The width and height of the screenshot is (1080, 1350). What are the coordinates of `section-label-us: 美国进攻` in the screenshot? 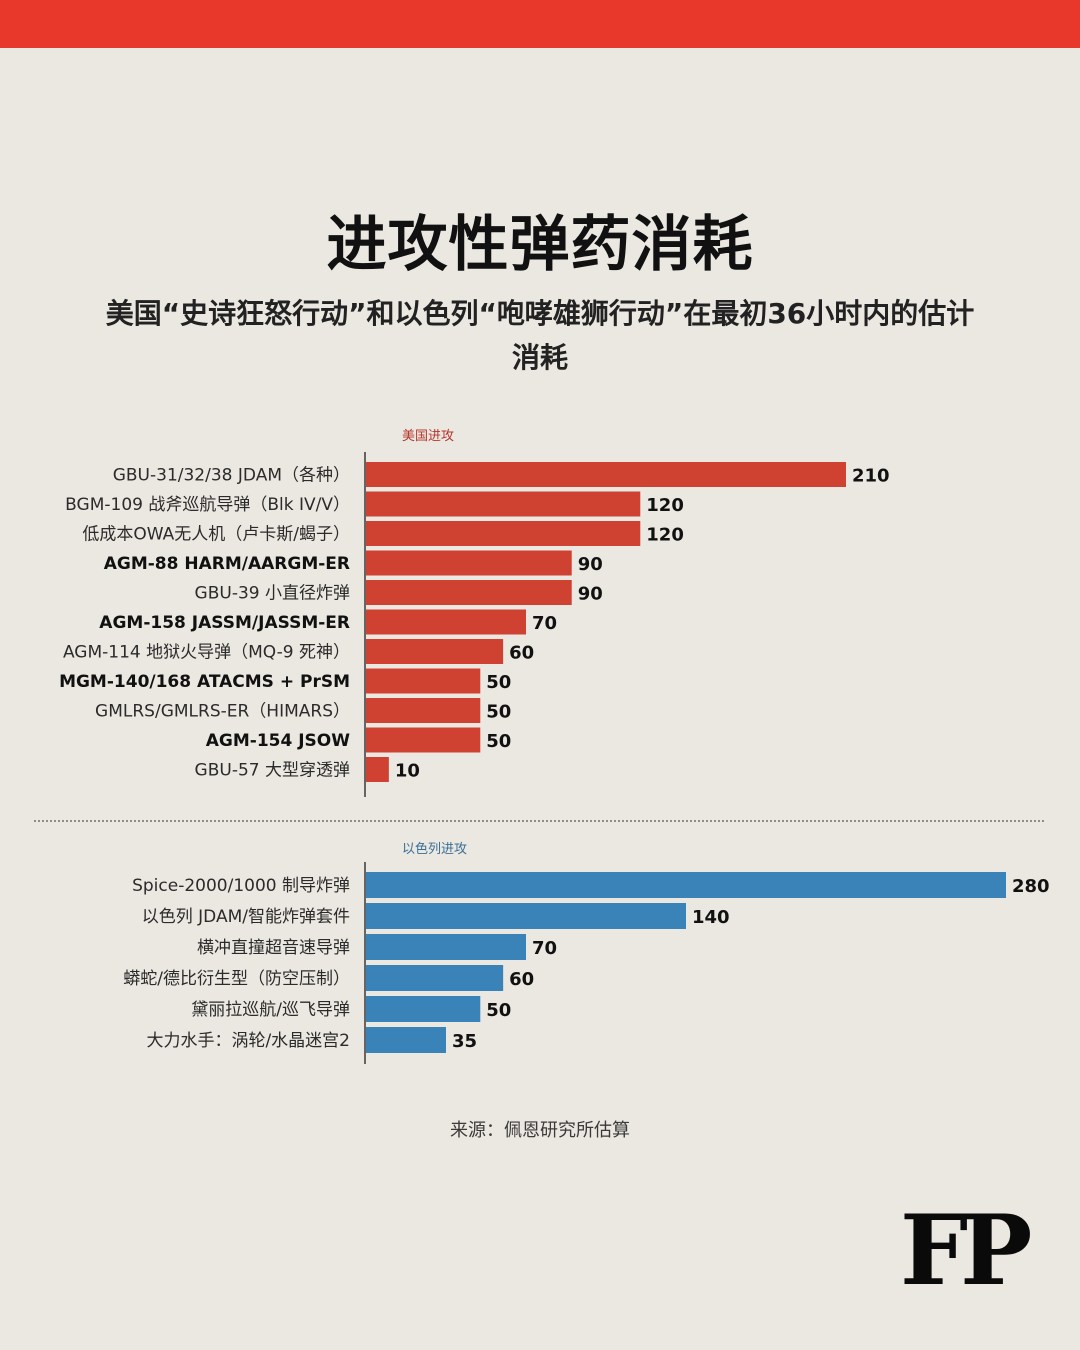 It's located at (428, 436).